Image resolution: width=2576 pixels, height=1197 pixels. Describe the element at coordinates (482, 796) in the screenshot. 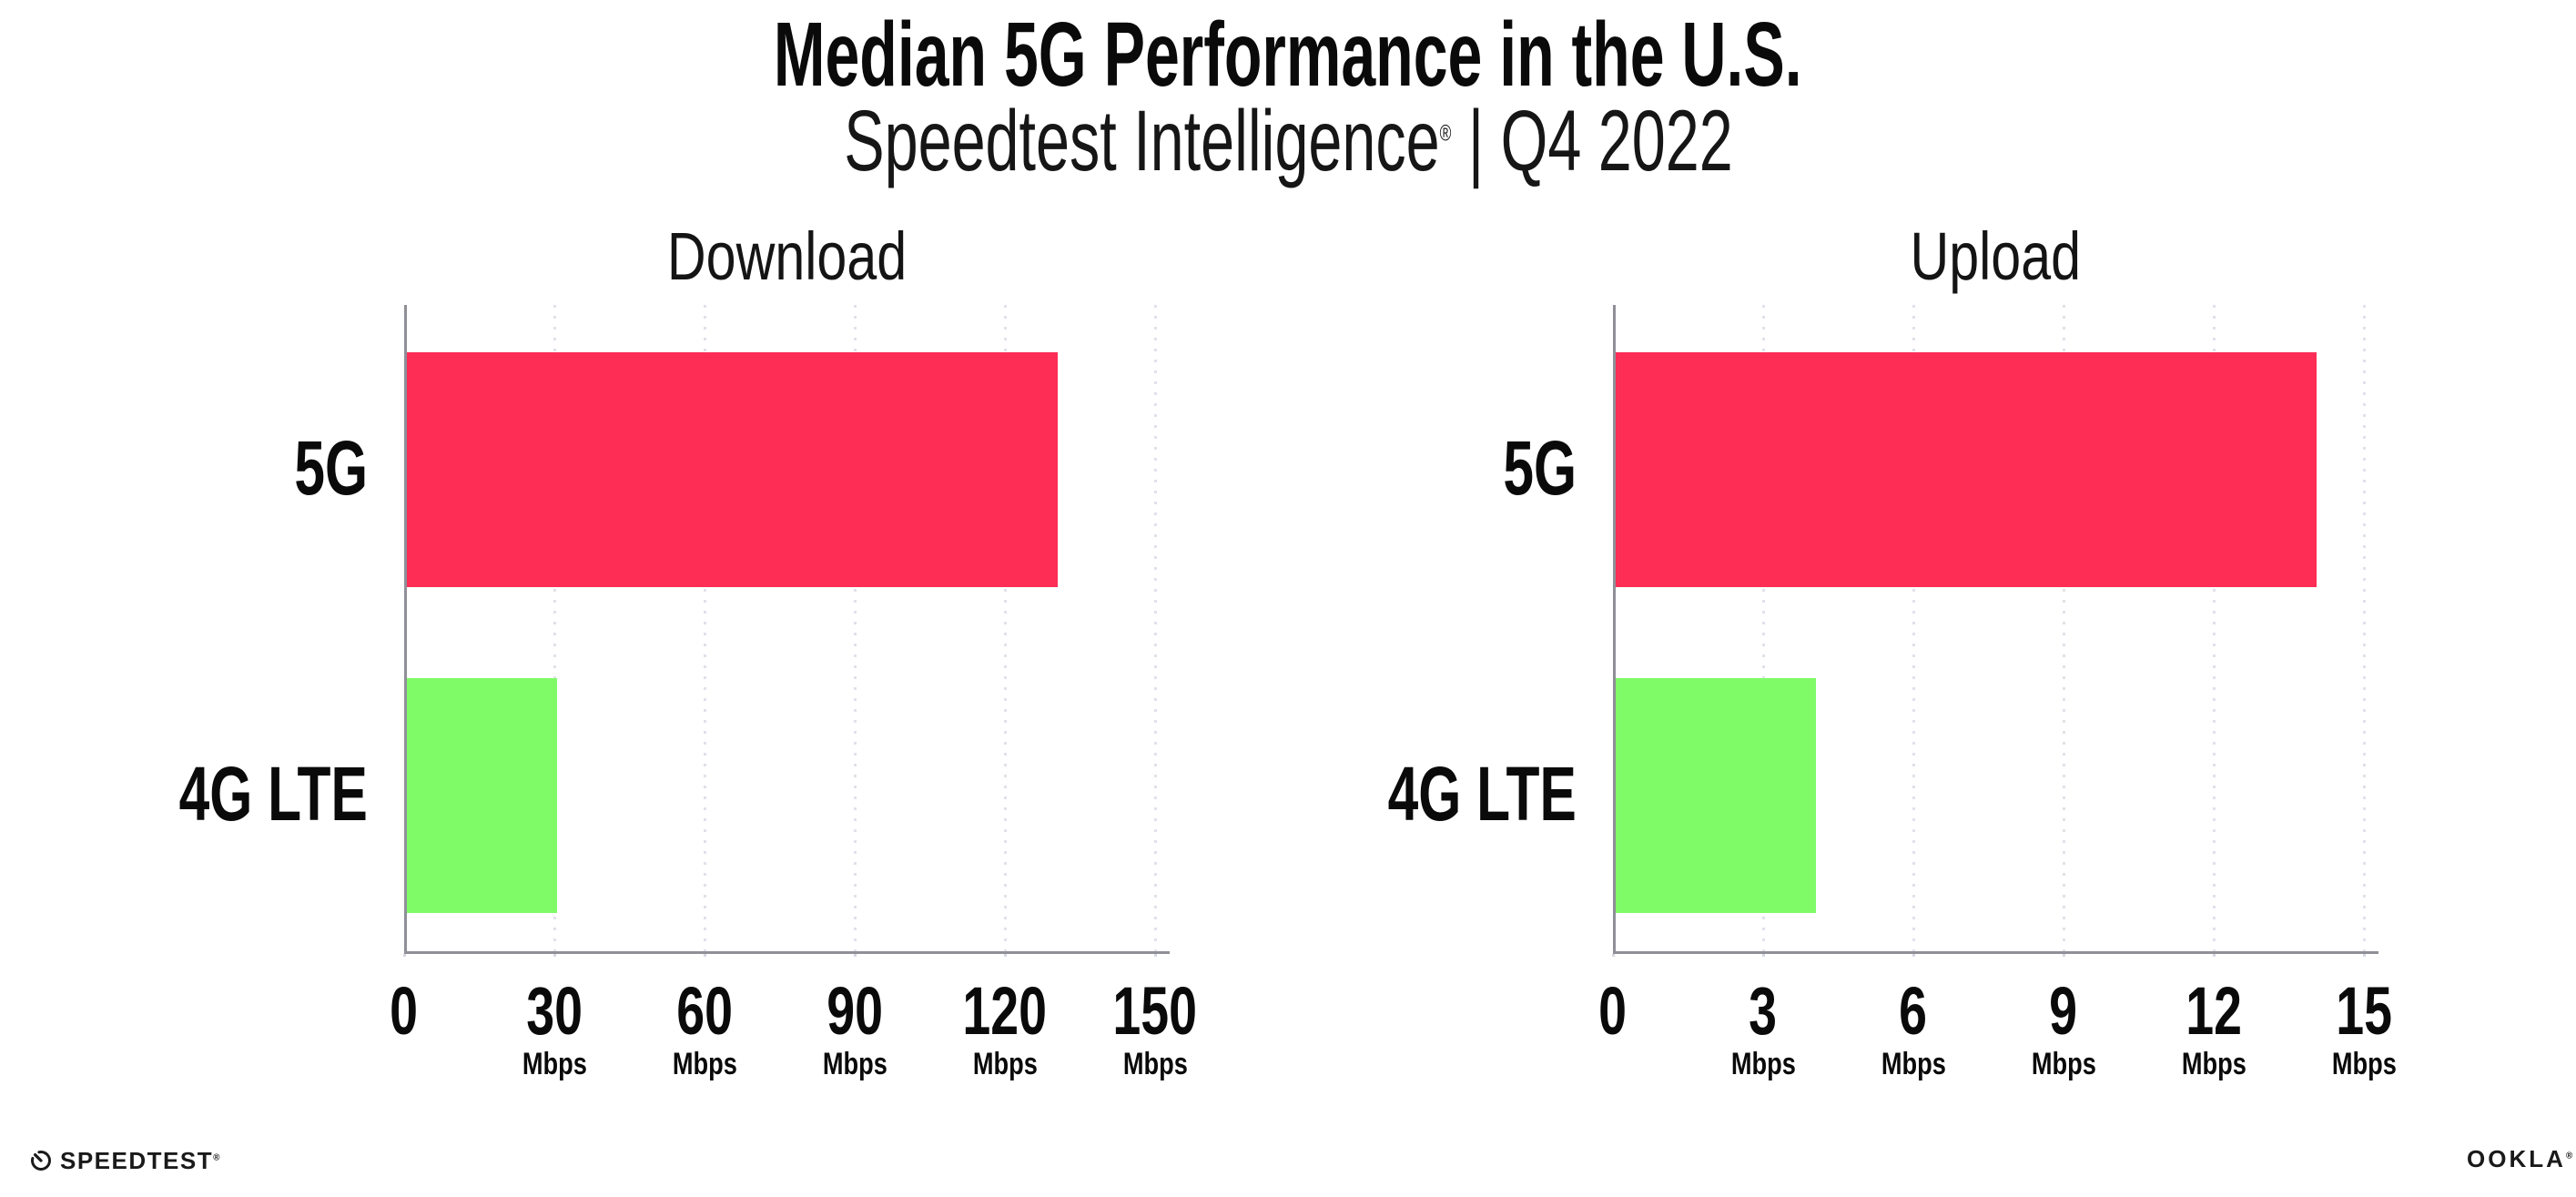

I see `bar-4g-lte-download` at that location.